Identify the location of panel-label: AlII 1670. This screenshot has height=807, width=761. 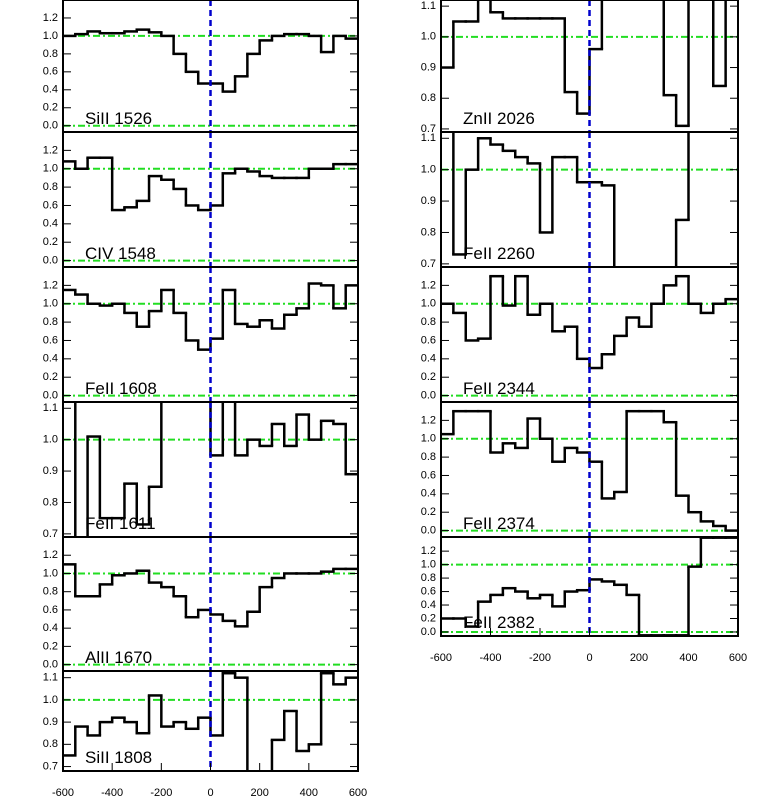
(118, 657).